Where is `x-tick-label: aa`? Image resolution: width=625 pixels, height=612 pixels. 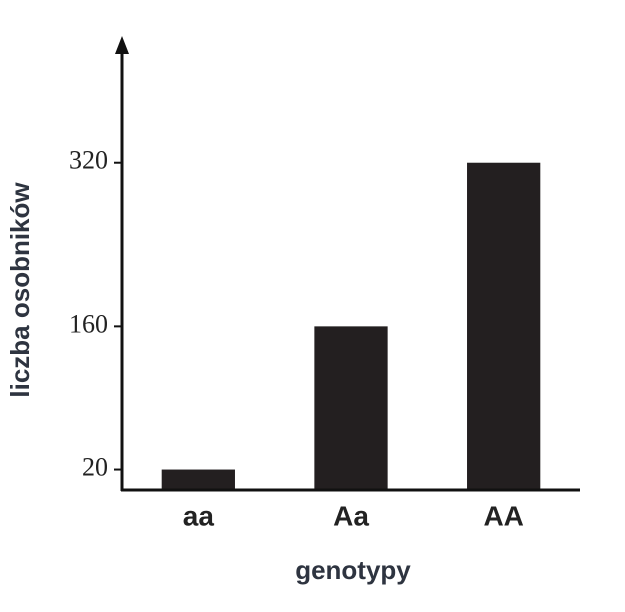
x-tick-label: aa is located at coordinates (199, 515).